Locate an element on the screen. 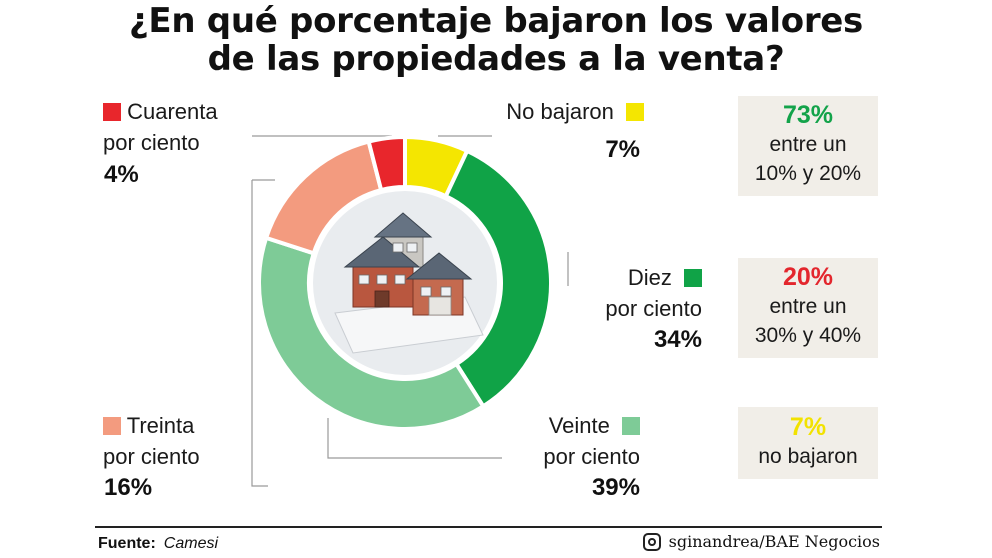 This screenshot has width=992, height=558. label-cuarenta-line2: por ciento is located at coordinates (151, 142).